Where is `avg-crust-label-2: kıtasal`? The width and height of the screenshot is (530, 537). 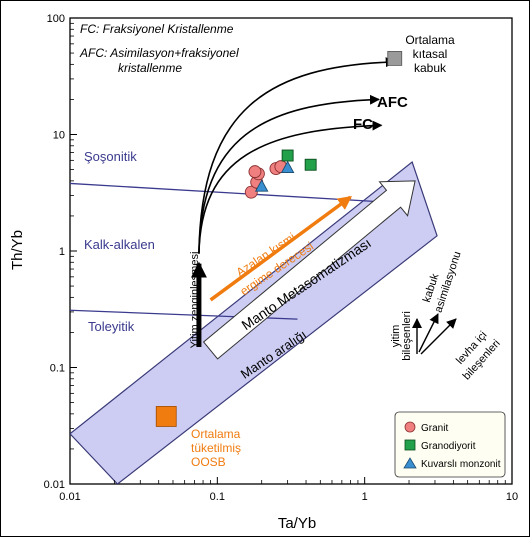
avg-crust-label-2: kıtasal is located at coordinates (430, 54).